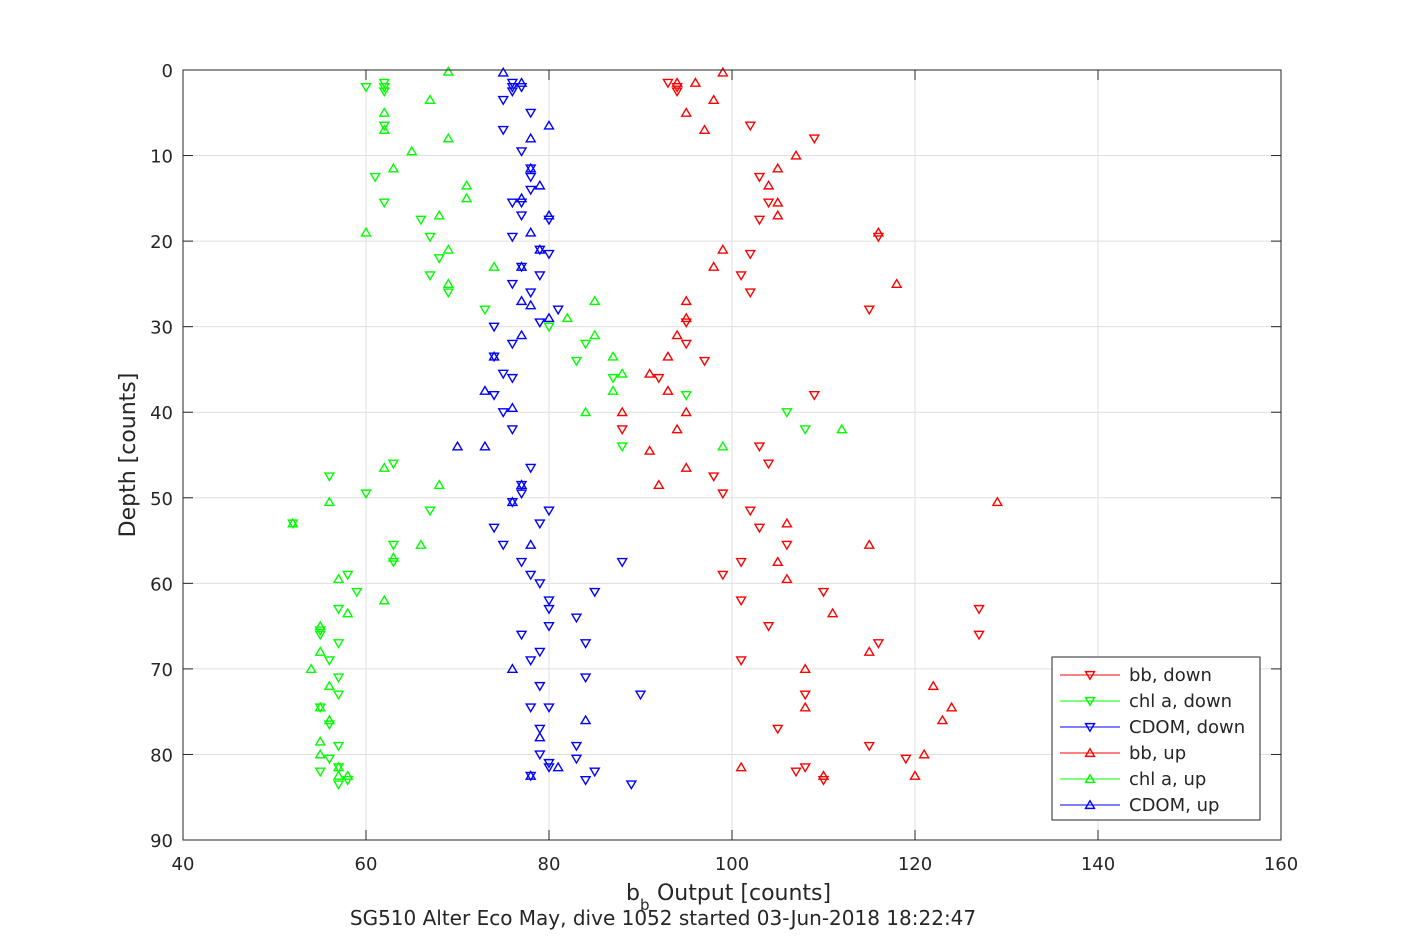  I want to click on y-tick-label: 50, so click(161, 499).